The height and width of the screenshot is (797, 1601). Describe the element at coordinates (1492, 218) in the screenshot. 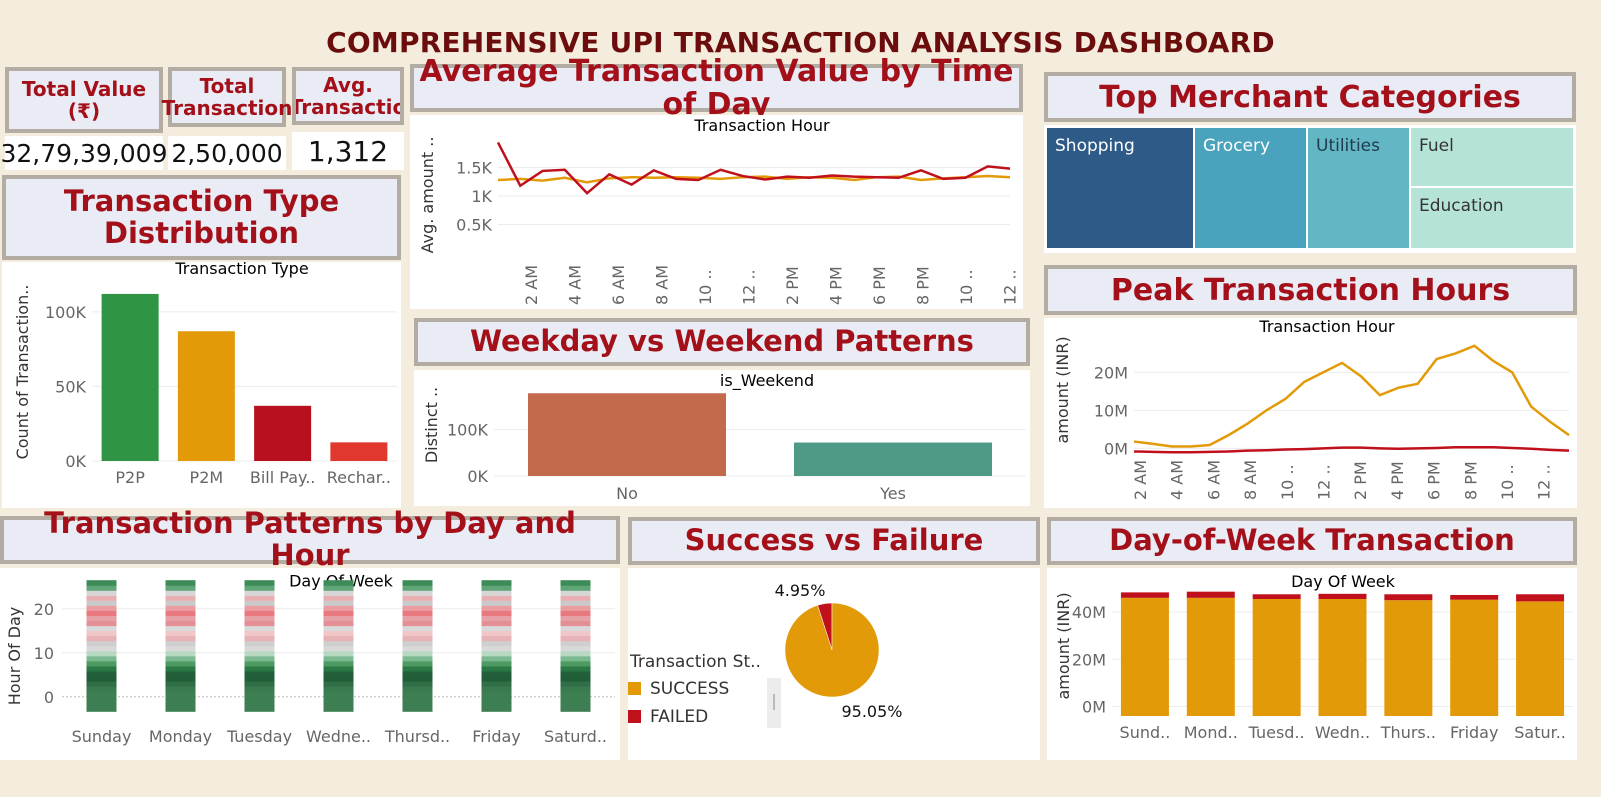

I see `treemap-cell: Education` at that location.